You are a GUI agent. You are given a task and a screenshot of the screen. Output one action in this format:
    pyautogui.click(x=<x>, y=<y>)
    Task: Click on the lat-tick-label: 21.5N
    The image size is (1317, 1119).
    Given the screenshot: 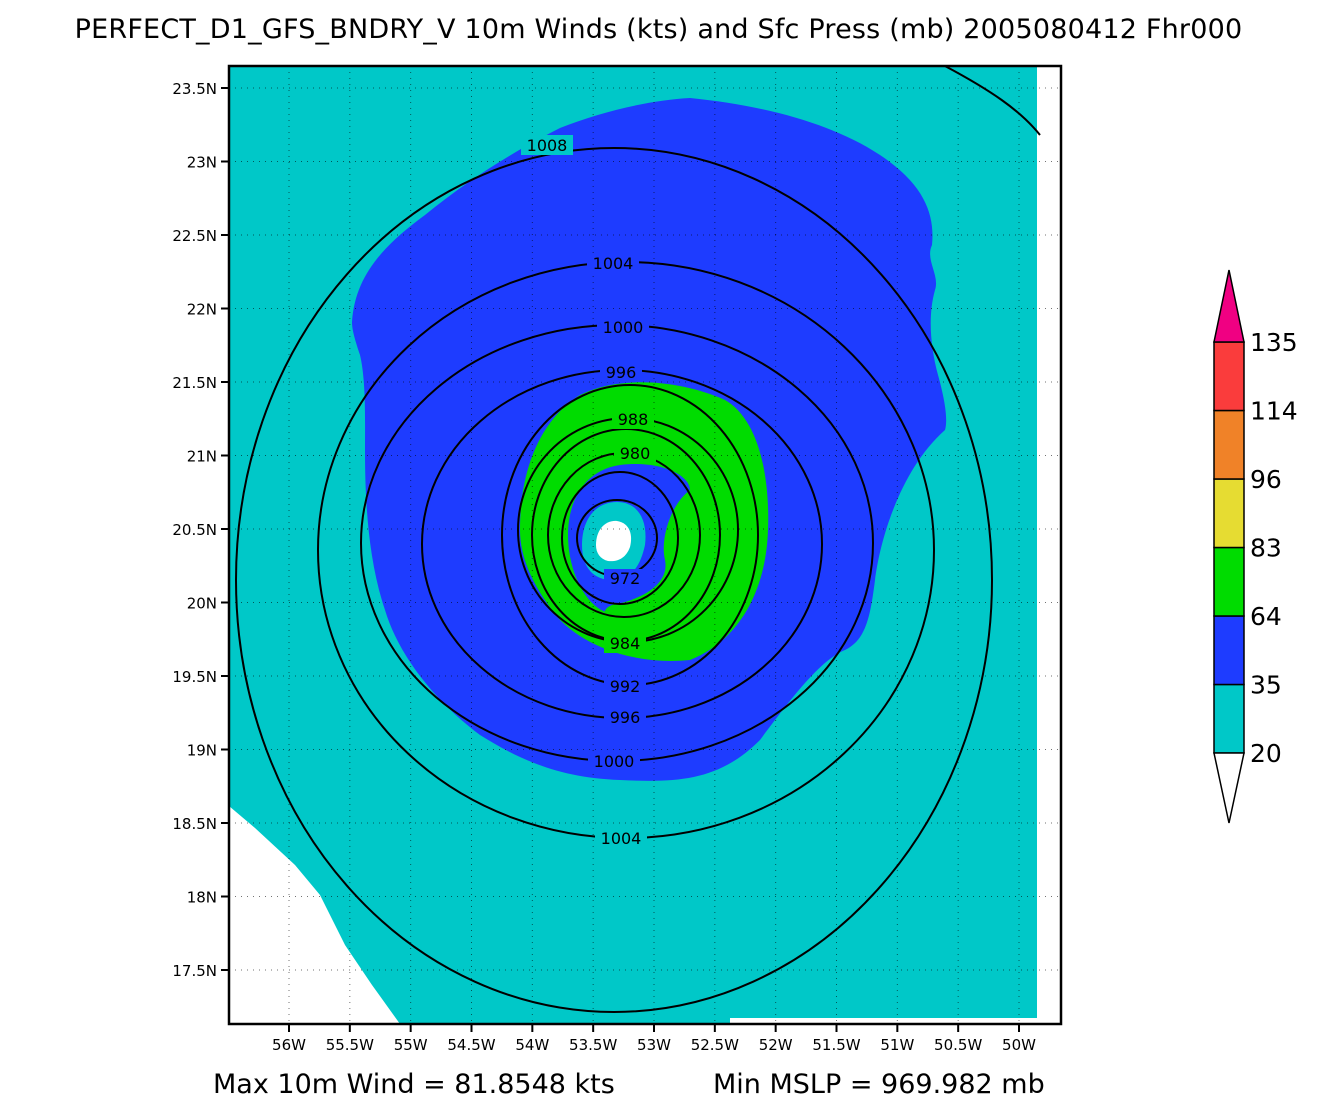 What is the action you would take?
    pyautogui.click(x=194, y=383)
    